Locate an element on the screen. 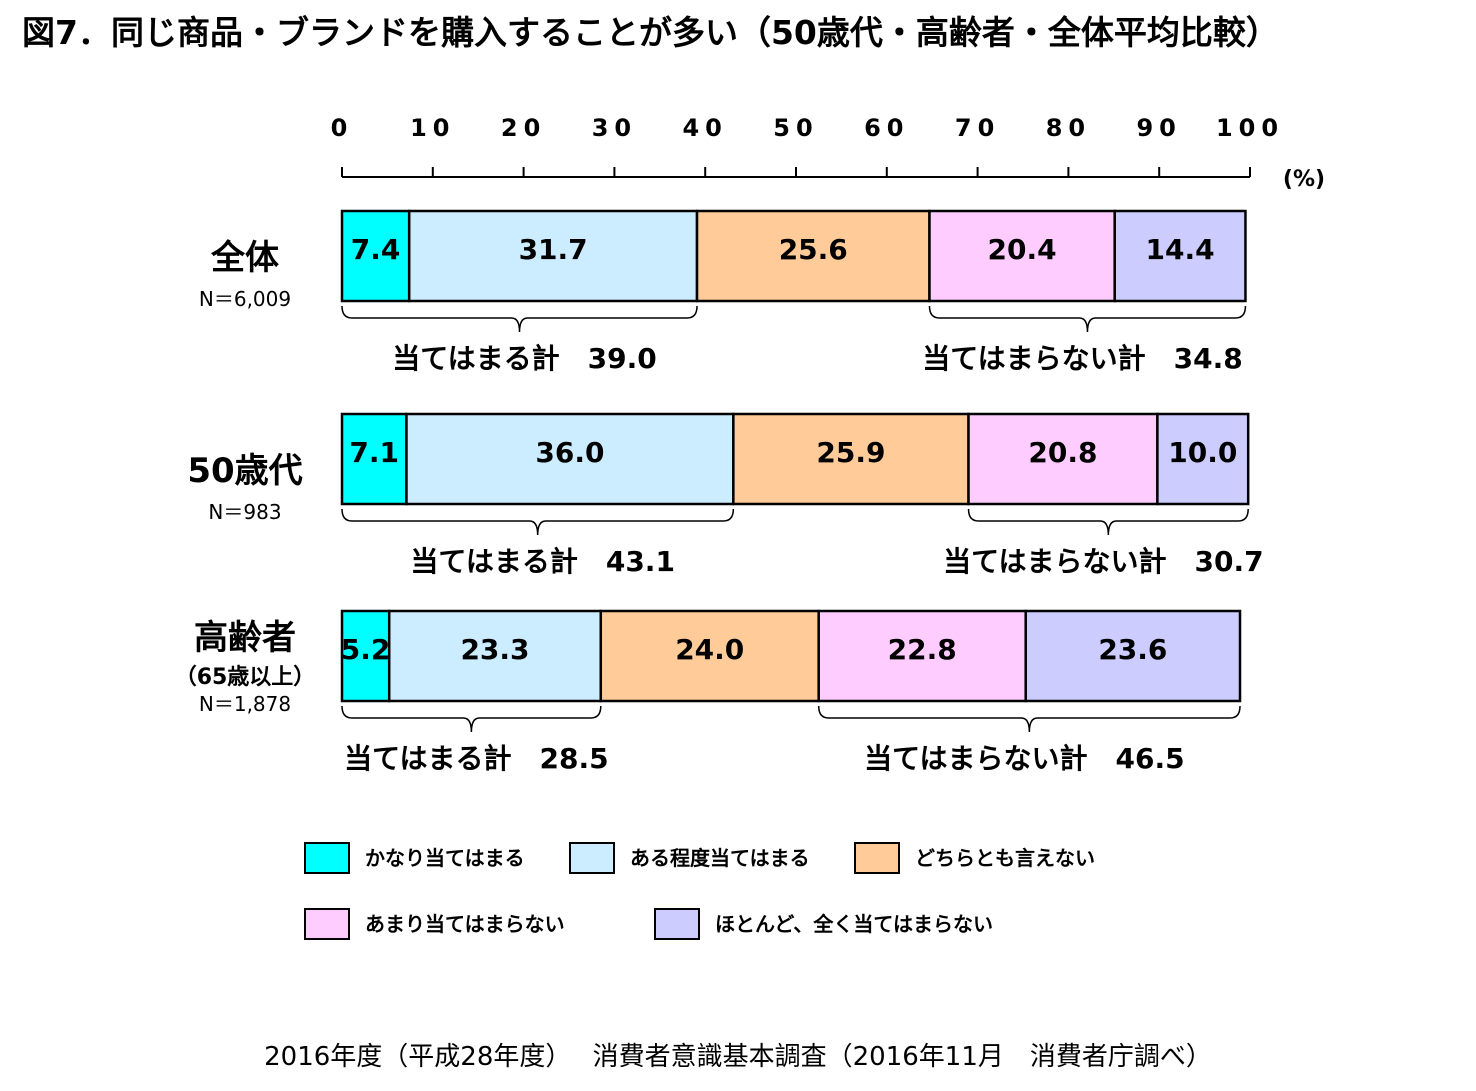 The image size is (1476, 1091). bar-value-label: 7.1 is located at coordinates (374, 452).